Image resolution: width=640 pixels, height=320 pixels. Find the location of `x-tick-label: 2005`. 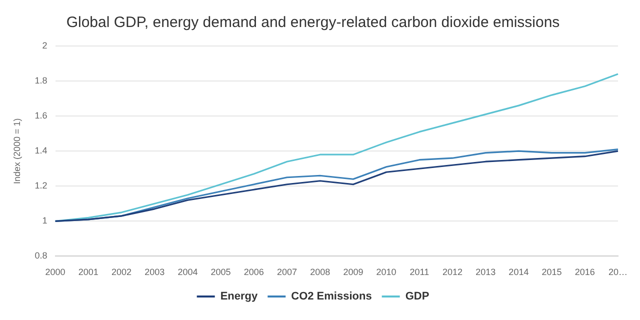

x-tick-label: 2005 is located at coordinates (220, 272).